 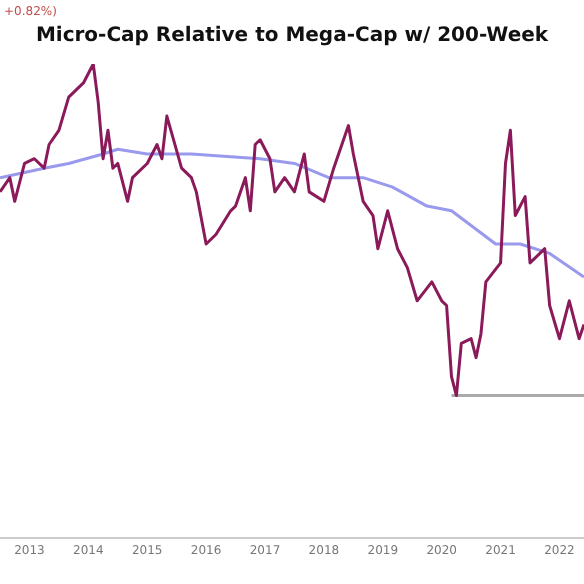 I want to click on chart-title: Micro-Cap Relative to Mega-Cap w/ 200-Week, so click(x=292, y=36).